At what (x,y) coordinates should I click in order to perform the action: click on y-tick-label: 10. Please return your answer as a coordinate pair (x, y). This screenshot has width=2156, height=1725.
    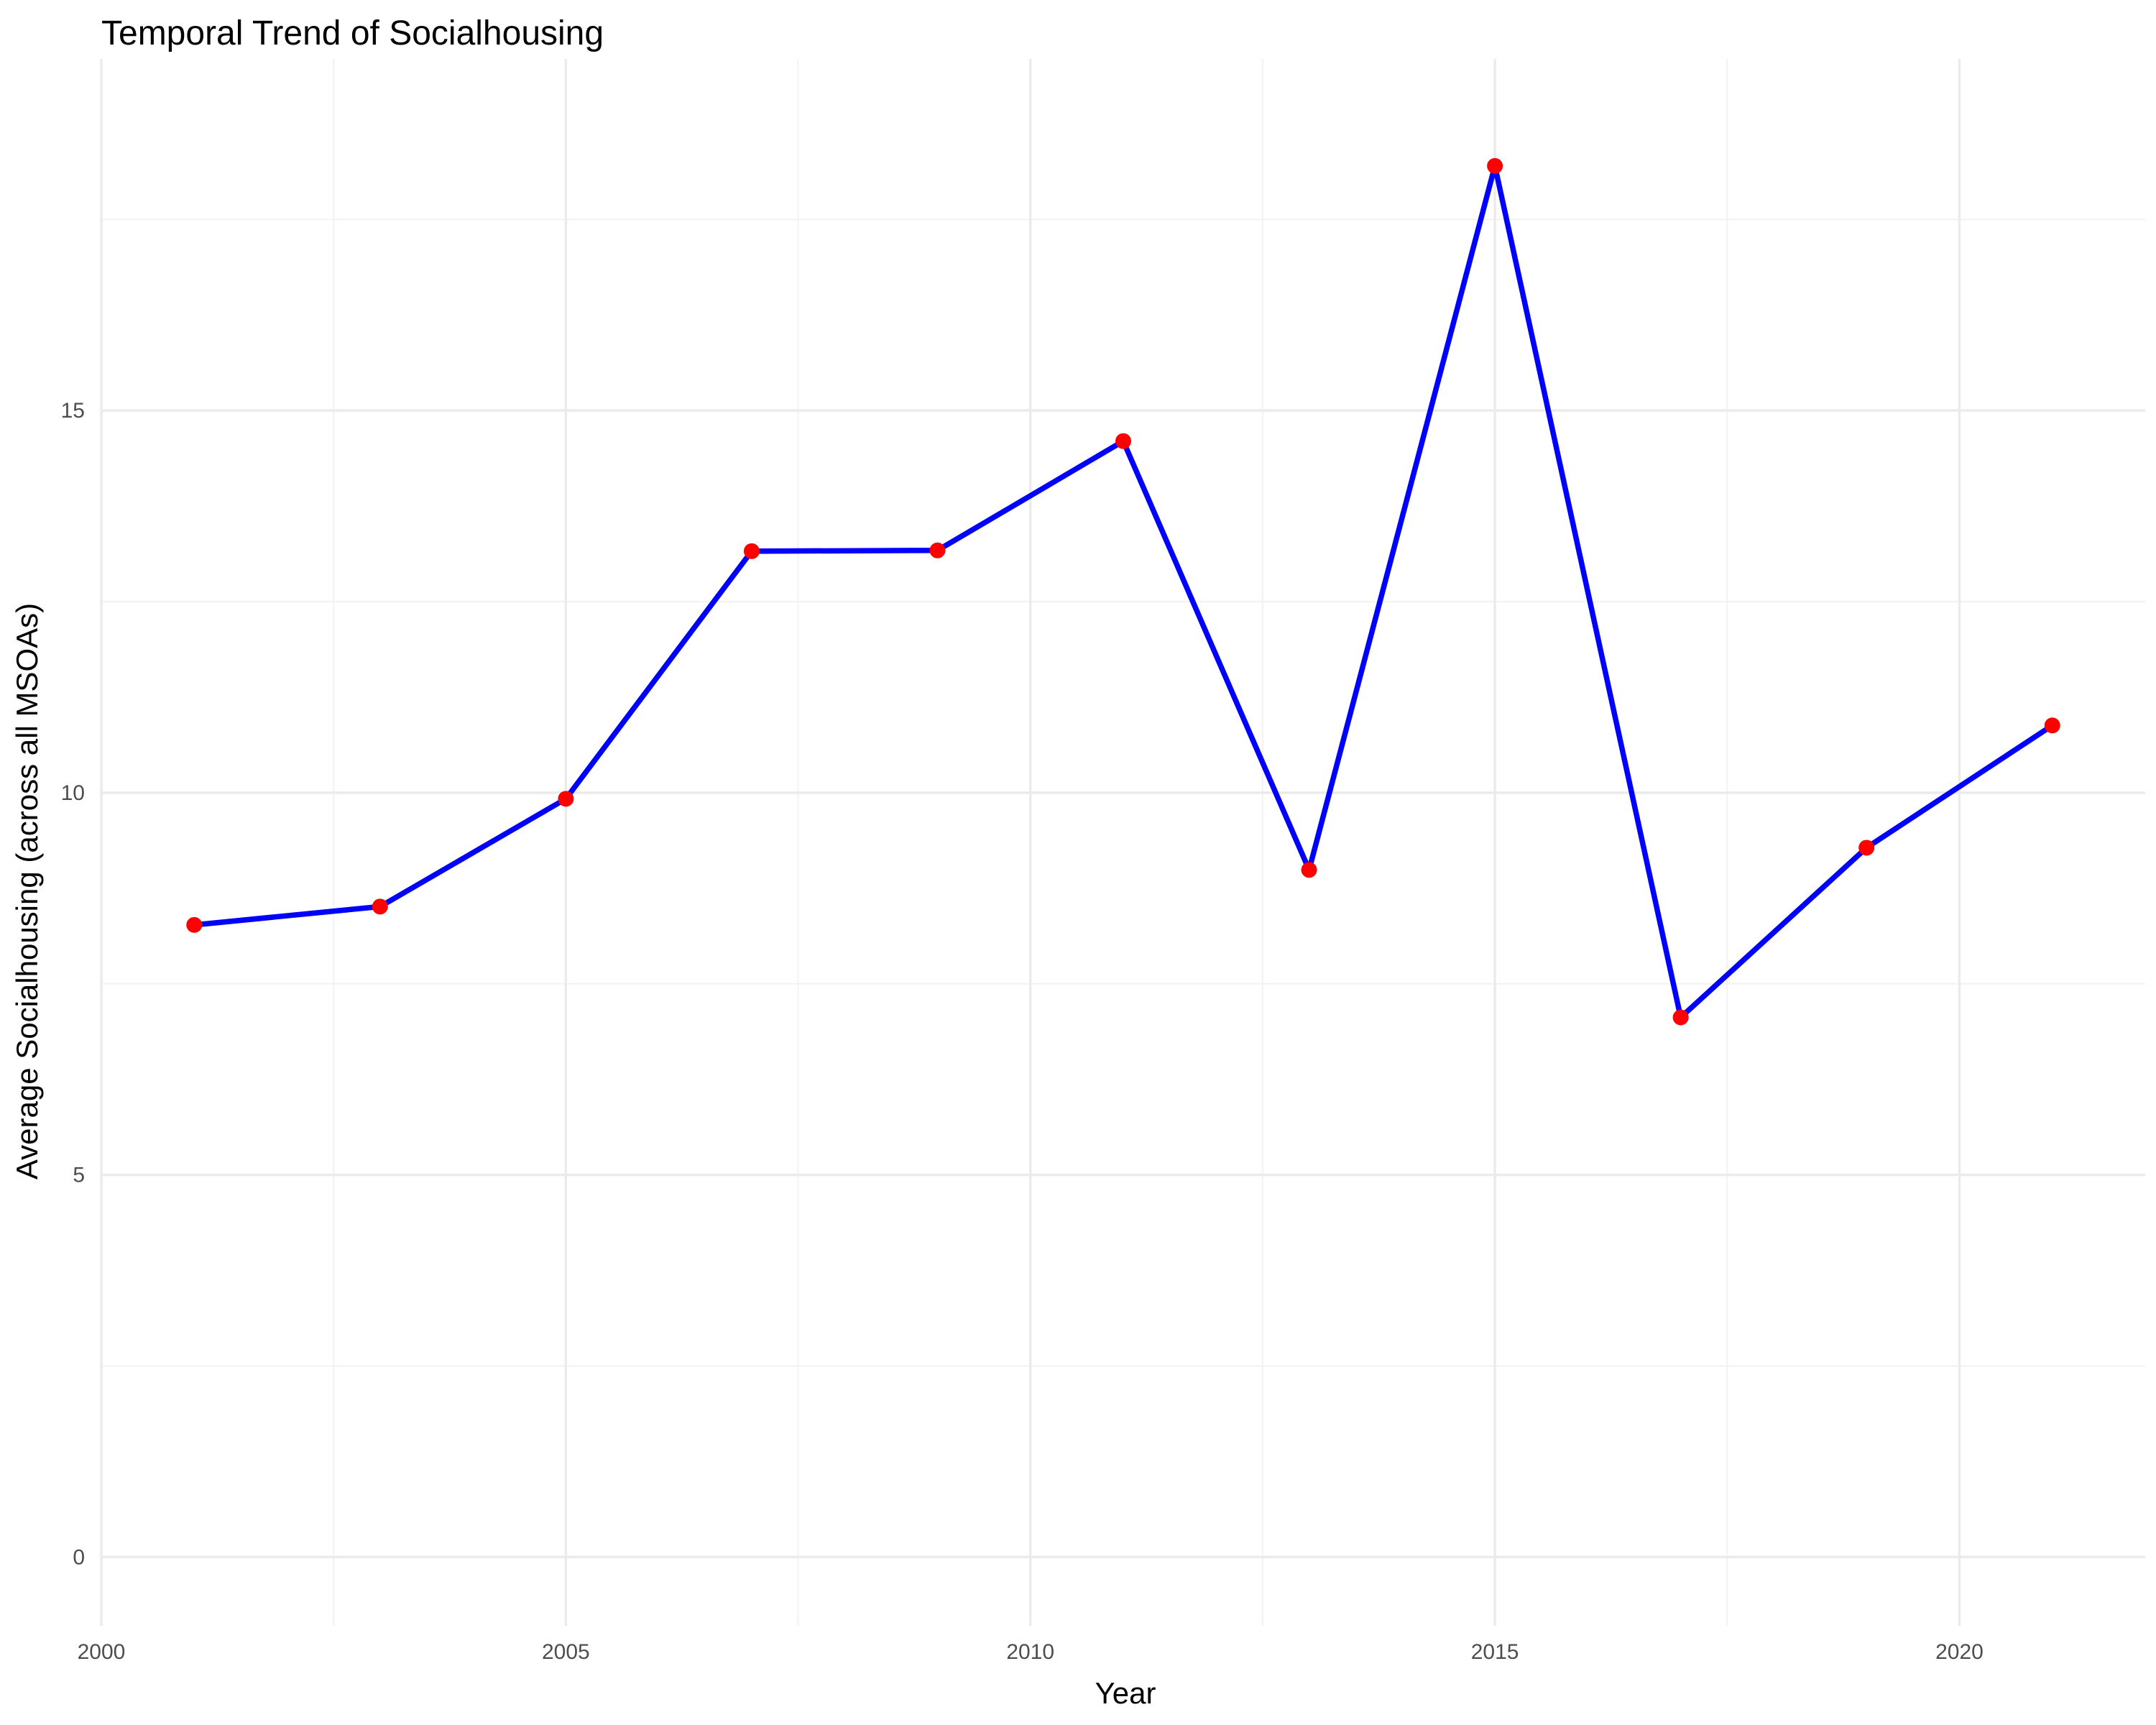
    Looking at the image, I should click on (73, 793).